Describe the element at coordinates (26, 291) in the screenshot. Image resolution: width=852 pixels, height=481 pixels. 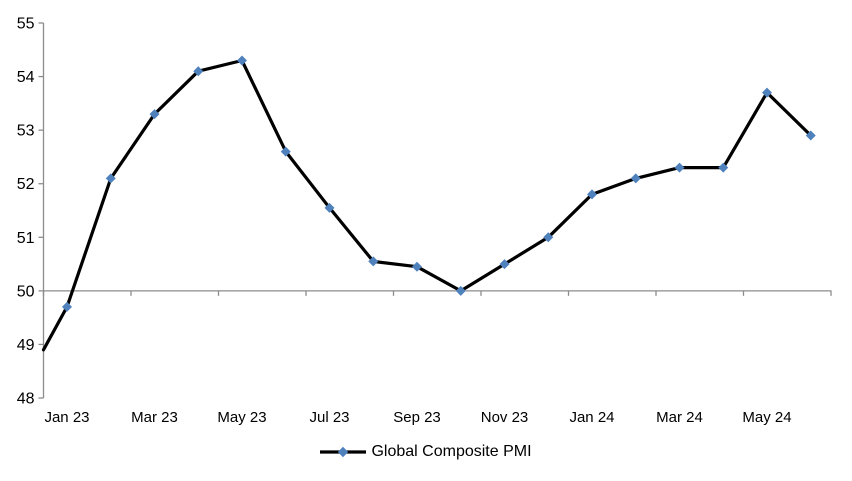
I see `y-tick-label: 50` at that location.